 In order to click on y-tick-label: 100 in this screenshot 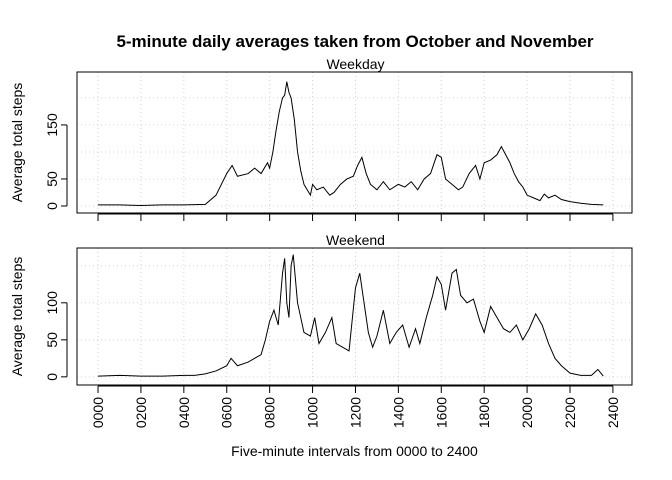, I will do `click(52, 303)`.